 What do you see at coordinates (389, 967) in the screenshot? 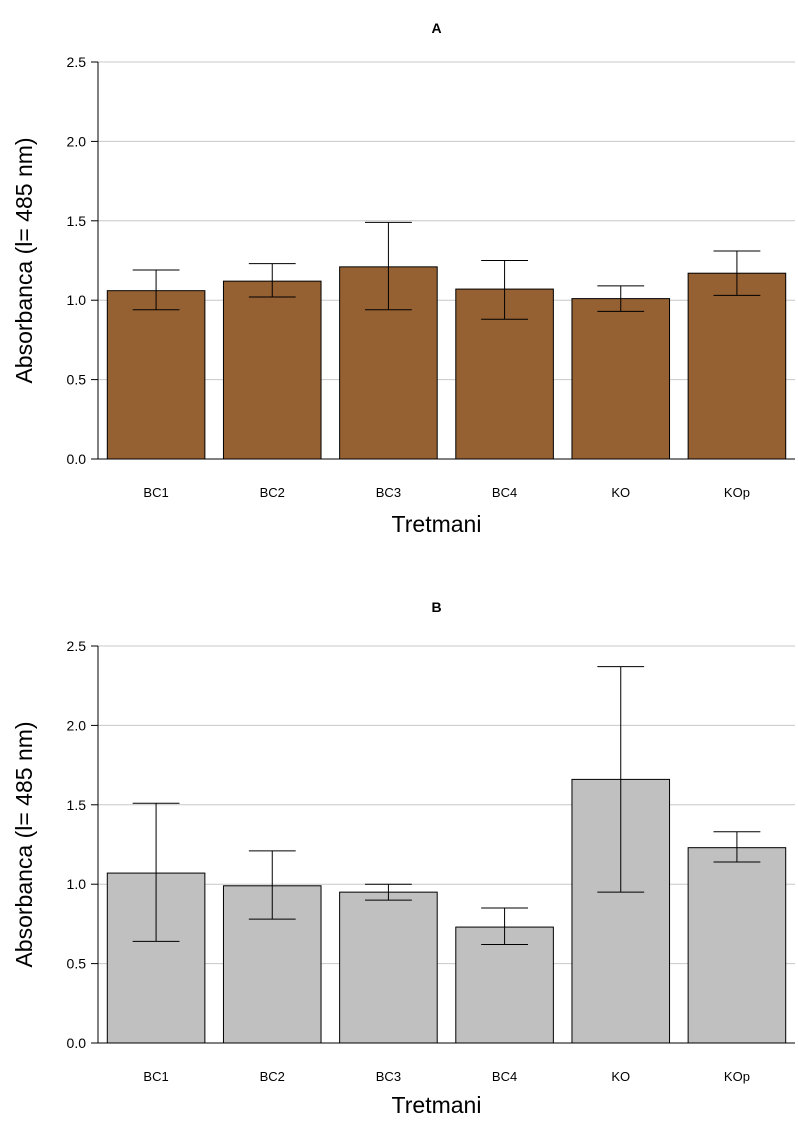
I see `bar-bc3` at bounding box center [389, 967].